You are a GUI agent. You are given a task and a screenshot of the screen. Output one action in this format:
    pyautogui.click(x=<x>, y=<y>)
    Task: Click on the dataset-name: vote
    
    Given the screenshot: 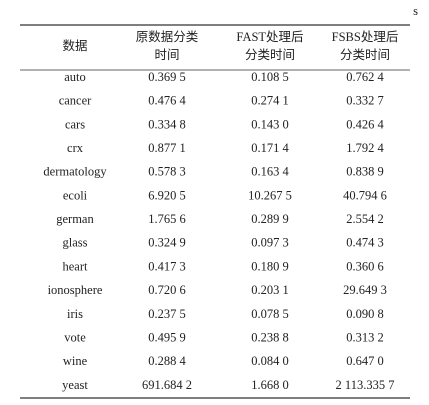 What is the action you would take?
    pyautogui.click(x=75, y=337)
    